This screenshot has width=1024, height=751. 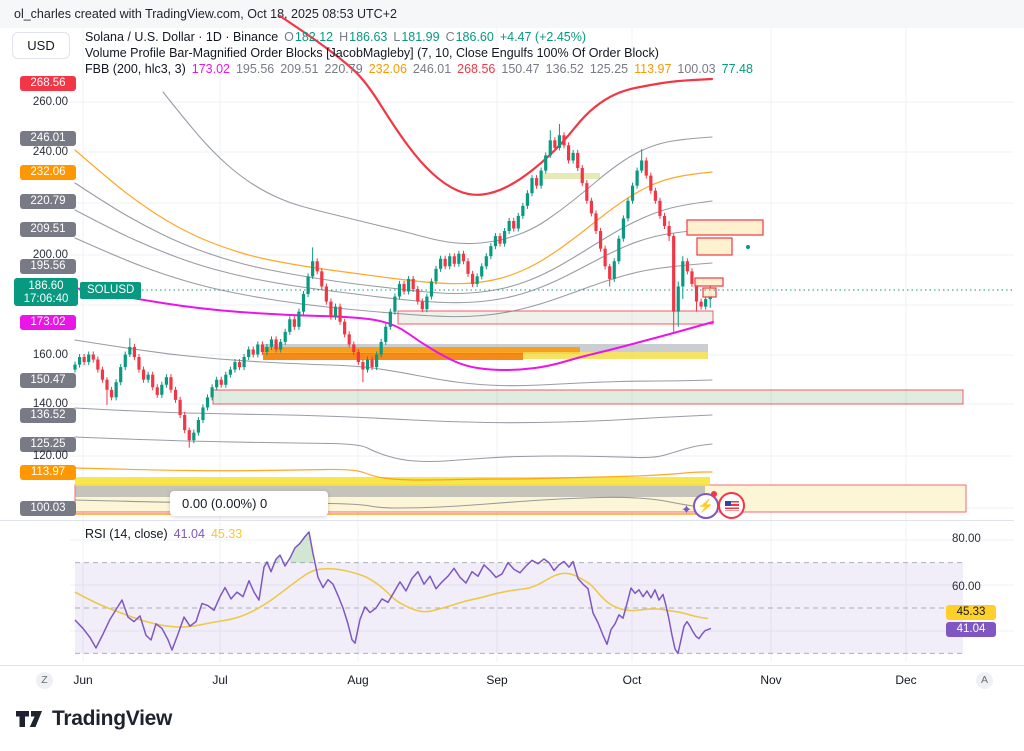 What do you see at coordinates (48, 83) in the screenshot?
I see `price-level-badge: 268.56` at bounding box center [48, 83].